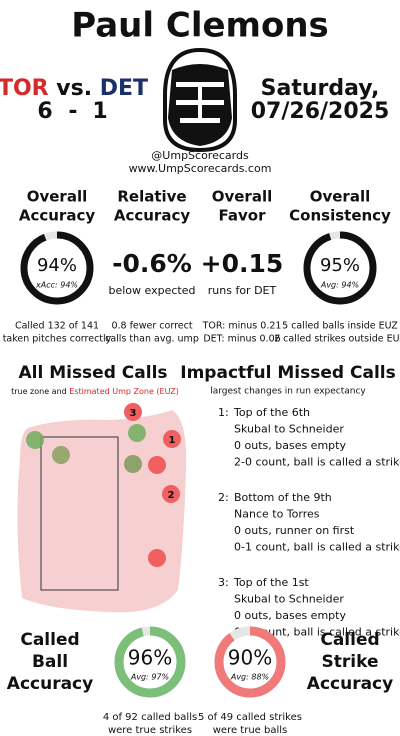 The width and height of the screenshot is (400, 736). I want to click on day: Saturday,, so click(320, 88).